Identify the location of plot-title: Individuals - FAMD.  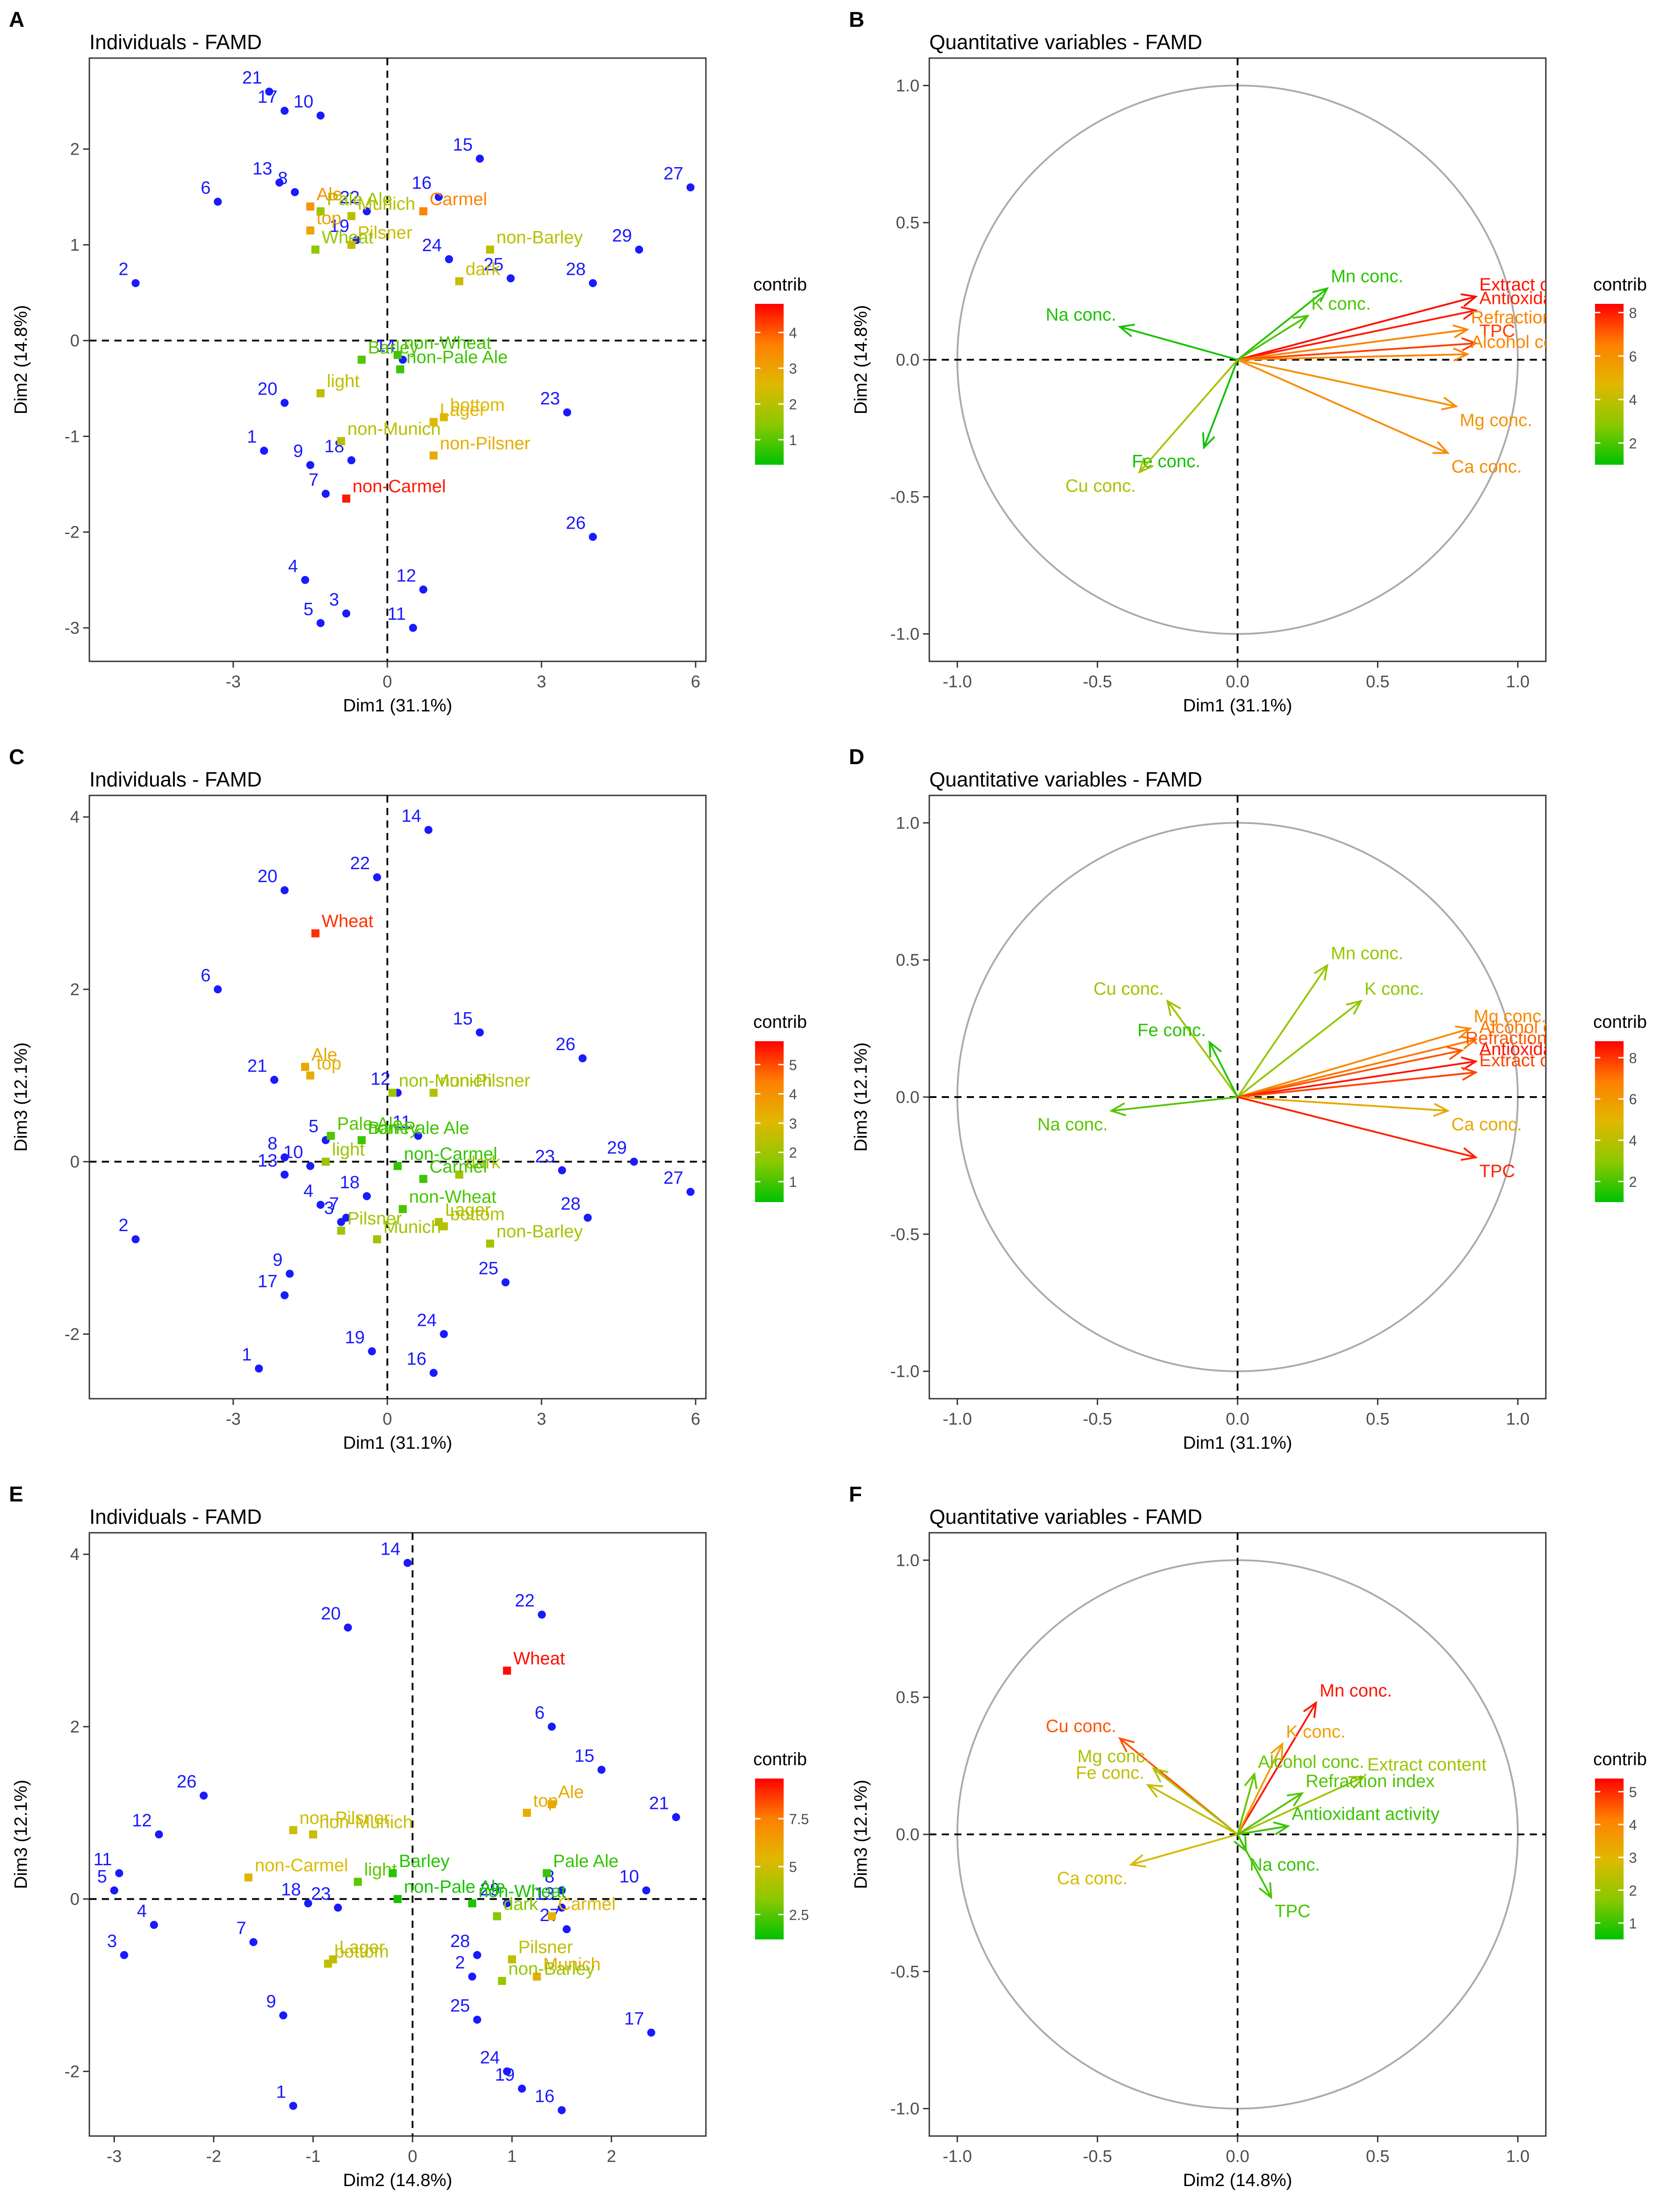
(175, 1516).